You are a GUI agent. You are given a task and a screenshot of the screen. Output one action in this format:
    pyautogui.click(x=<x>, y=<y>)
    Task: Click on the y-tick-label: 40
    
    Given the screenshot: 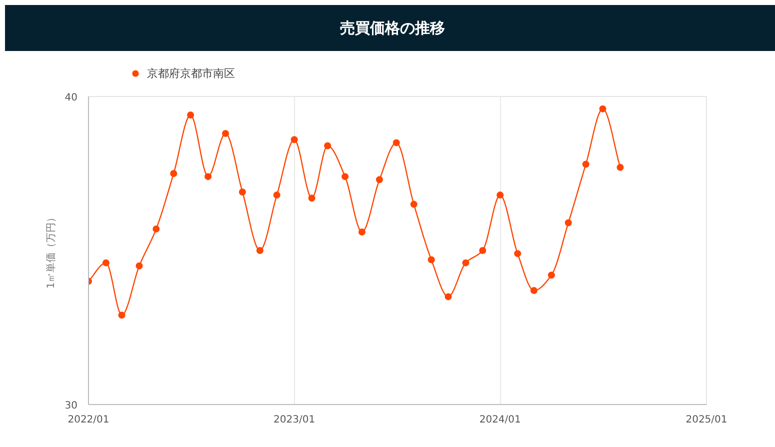 What is the action you would take?
    pyautogui.click(x=71, y=98)
    